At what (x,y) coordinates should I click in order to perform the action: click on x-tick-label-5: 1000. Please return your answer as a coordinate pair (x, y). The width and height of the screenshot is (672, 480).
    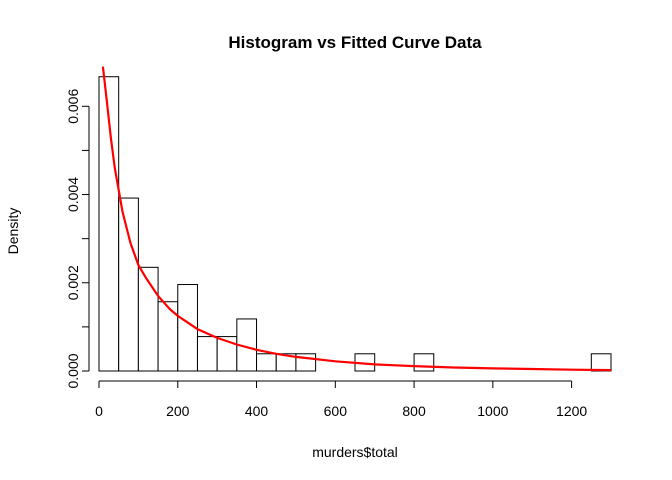
    Looking at the image, I should click on (492, 411).